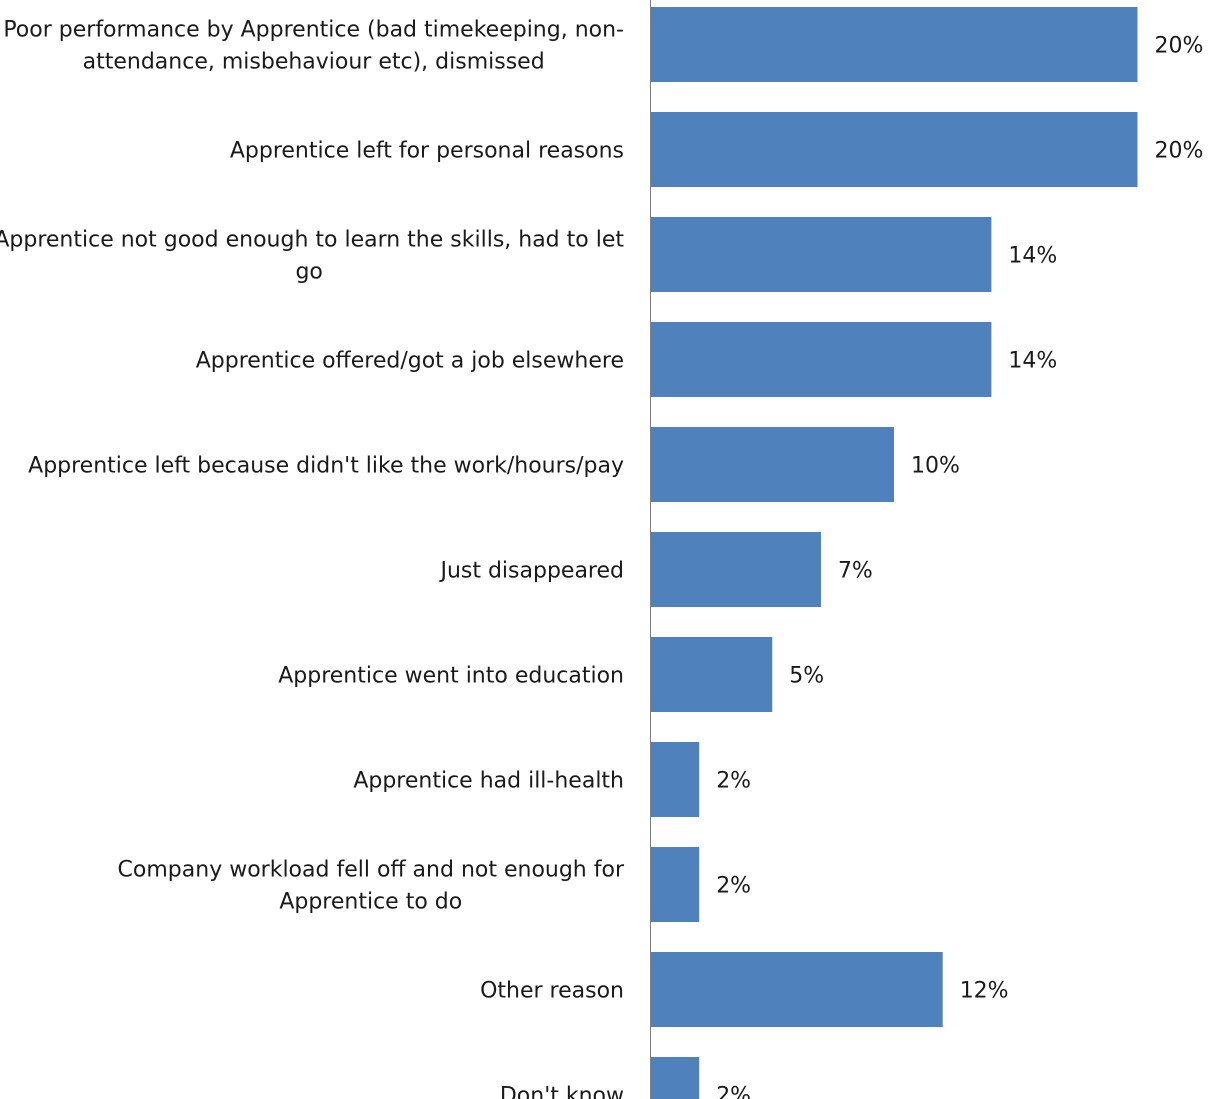 Image resolution: width=1209 pixels, height=1099 pixels. Describe the element at coordinates (733, 886) in the screenshot. I see `value-label-8: 2%` at that location.